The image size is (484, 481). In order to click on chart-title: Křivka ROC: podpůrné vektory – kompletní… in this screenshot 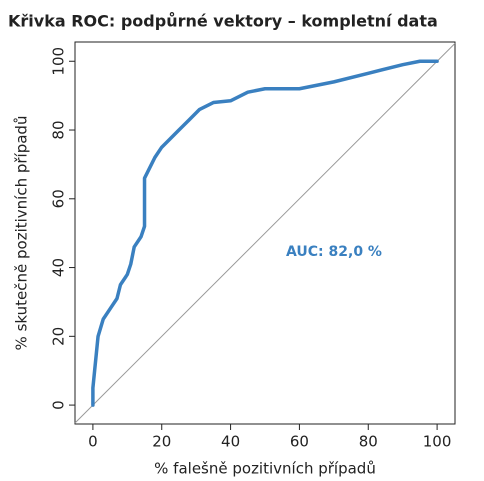, I will do `click(223, 21)`.